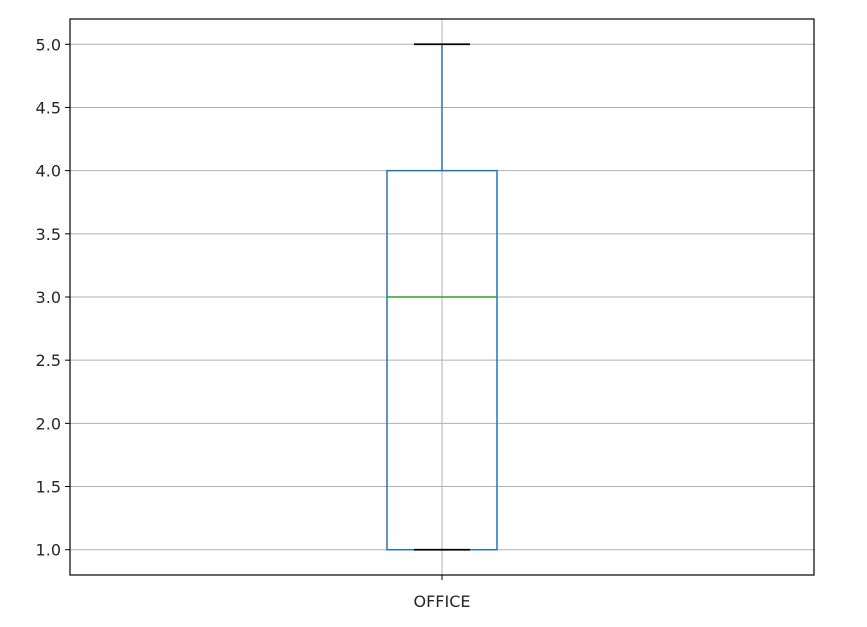  What do you see at coordinates (442, 601) in the screenshot?
I see `x-tick-label: OFFICE` at bounding box center [442, 601].